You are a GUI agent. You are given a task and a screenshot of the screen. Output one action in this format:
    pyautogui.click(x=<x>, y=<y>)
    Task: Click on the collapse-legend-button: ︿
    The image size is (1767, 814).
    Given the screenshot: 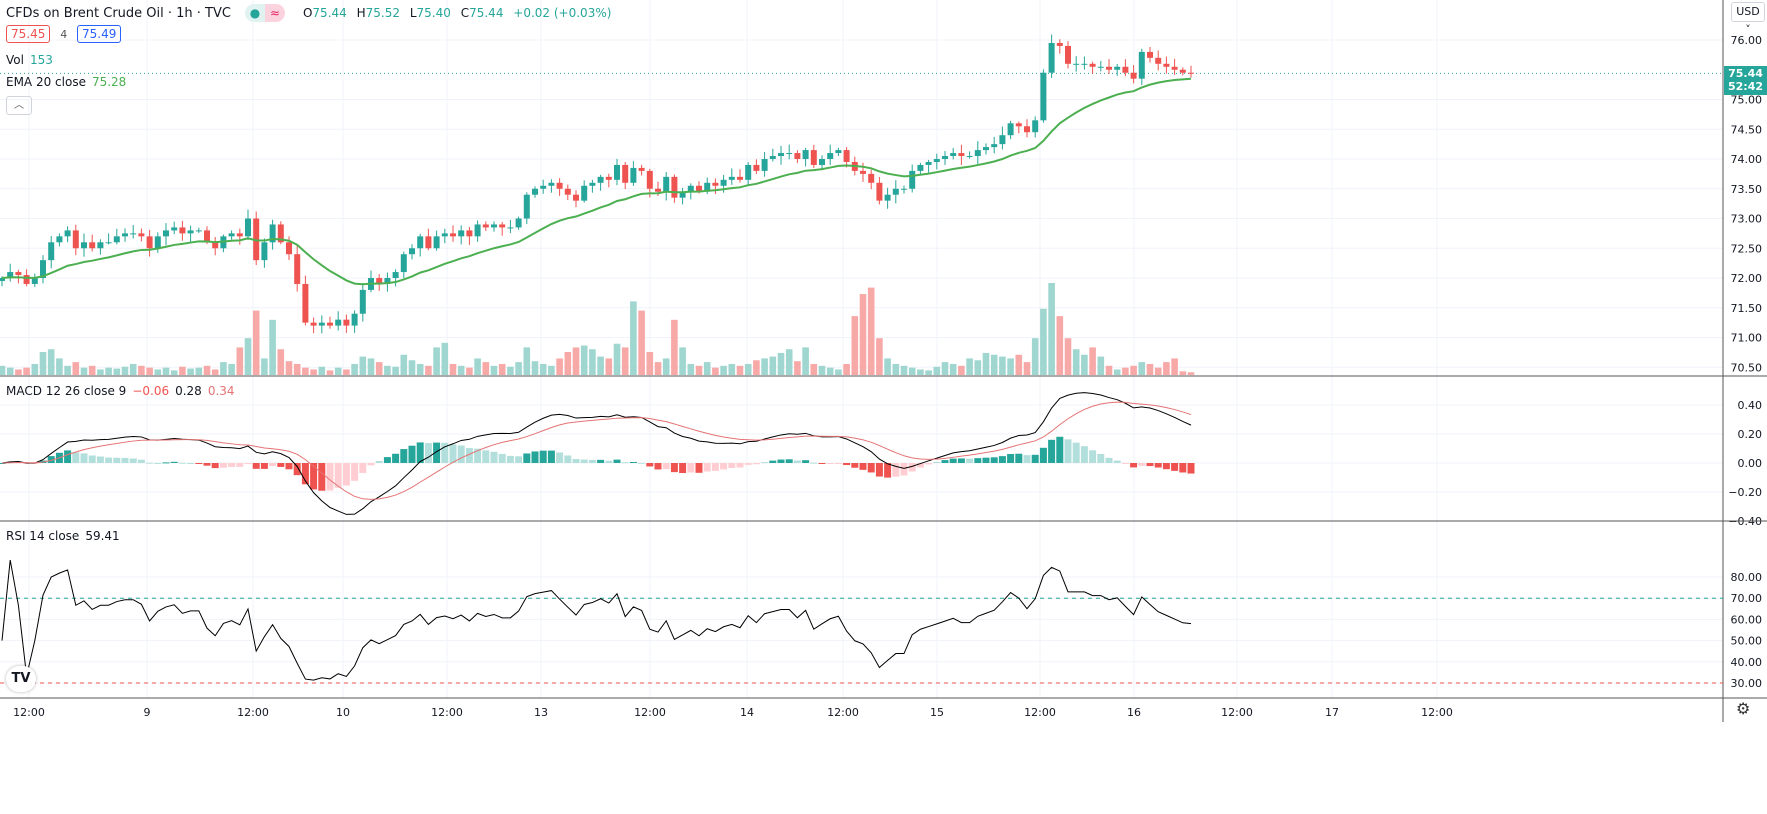 What is the action you would take?
    pyautogui.click(x=19, y=105)
    